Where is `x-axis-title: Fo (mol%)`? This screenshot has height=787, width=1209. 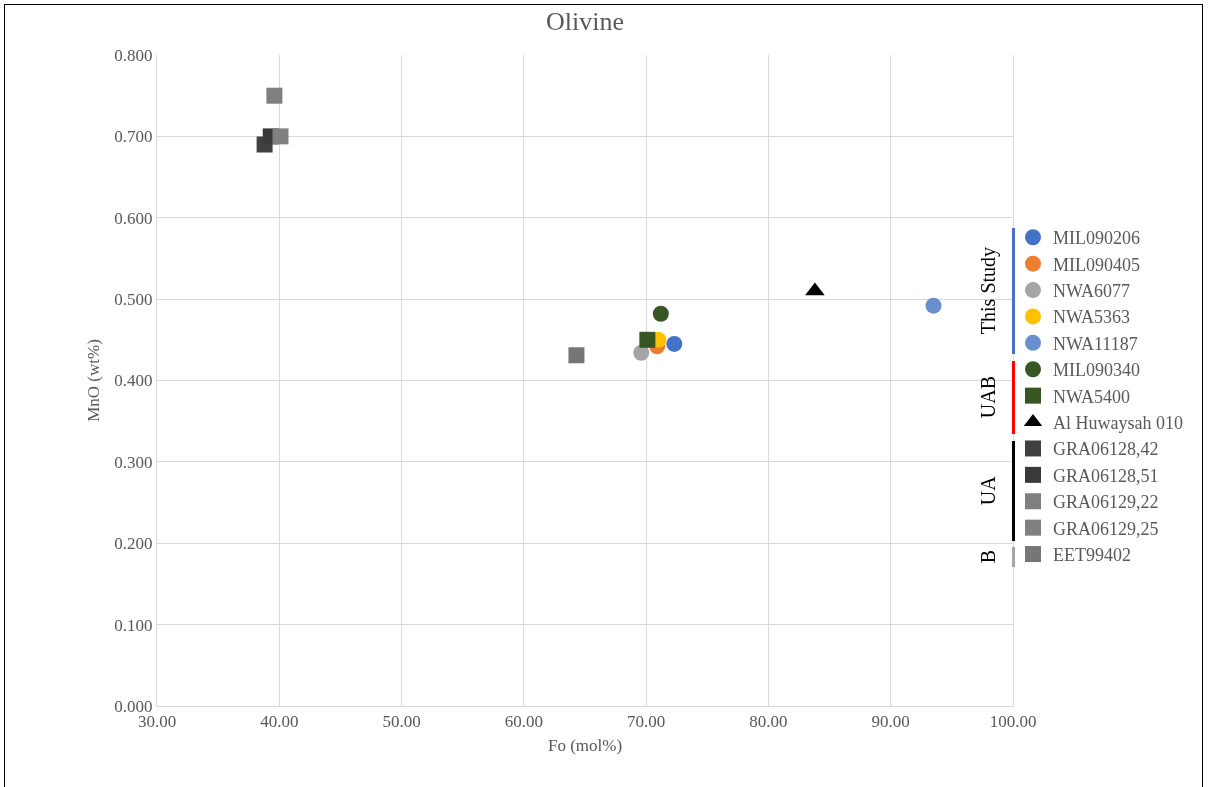 x-axis-title: Fo (mol%) is located at coordinates (585, 745).